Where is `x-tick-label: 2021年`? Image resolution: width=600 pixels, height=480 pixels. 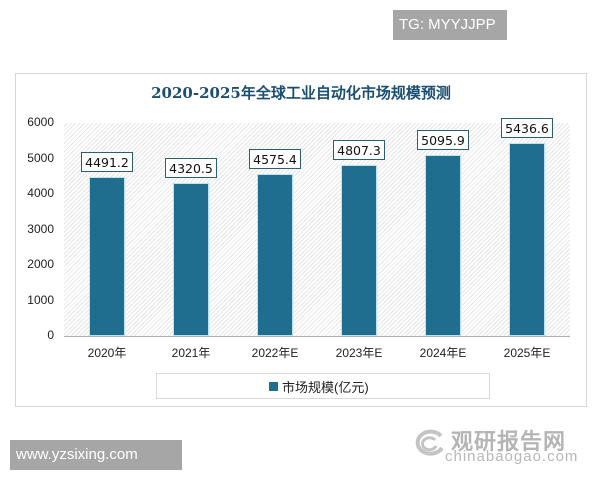
x-tick-label: 2021年 is located at coordinates (191, 353).